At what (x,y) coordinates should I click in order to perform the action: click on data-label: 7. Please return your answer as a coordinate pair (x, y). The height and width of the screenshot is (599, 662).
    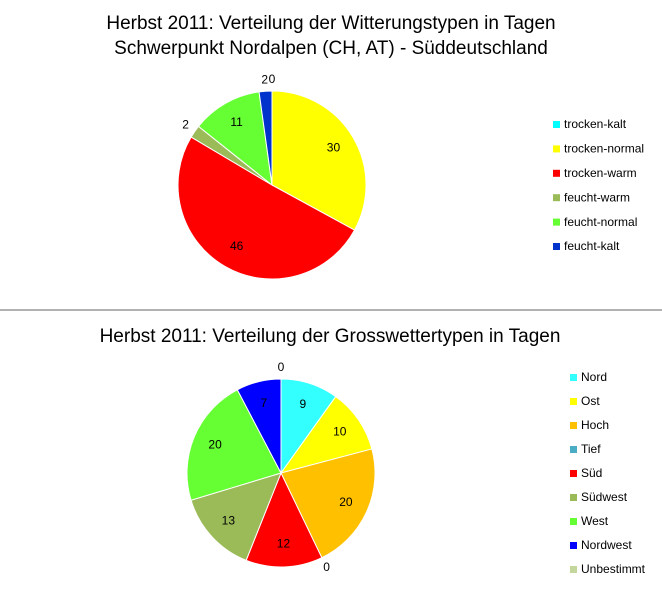
    Looking at the image, I should click on (264, 403).